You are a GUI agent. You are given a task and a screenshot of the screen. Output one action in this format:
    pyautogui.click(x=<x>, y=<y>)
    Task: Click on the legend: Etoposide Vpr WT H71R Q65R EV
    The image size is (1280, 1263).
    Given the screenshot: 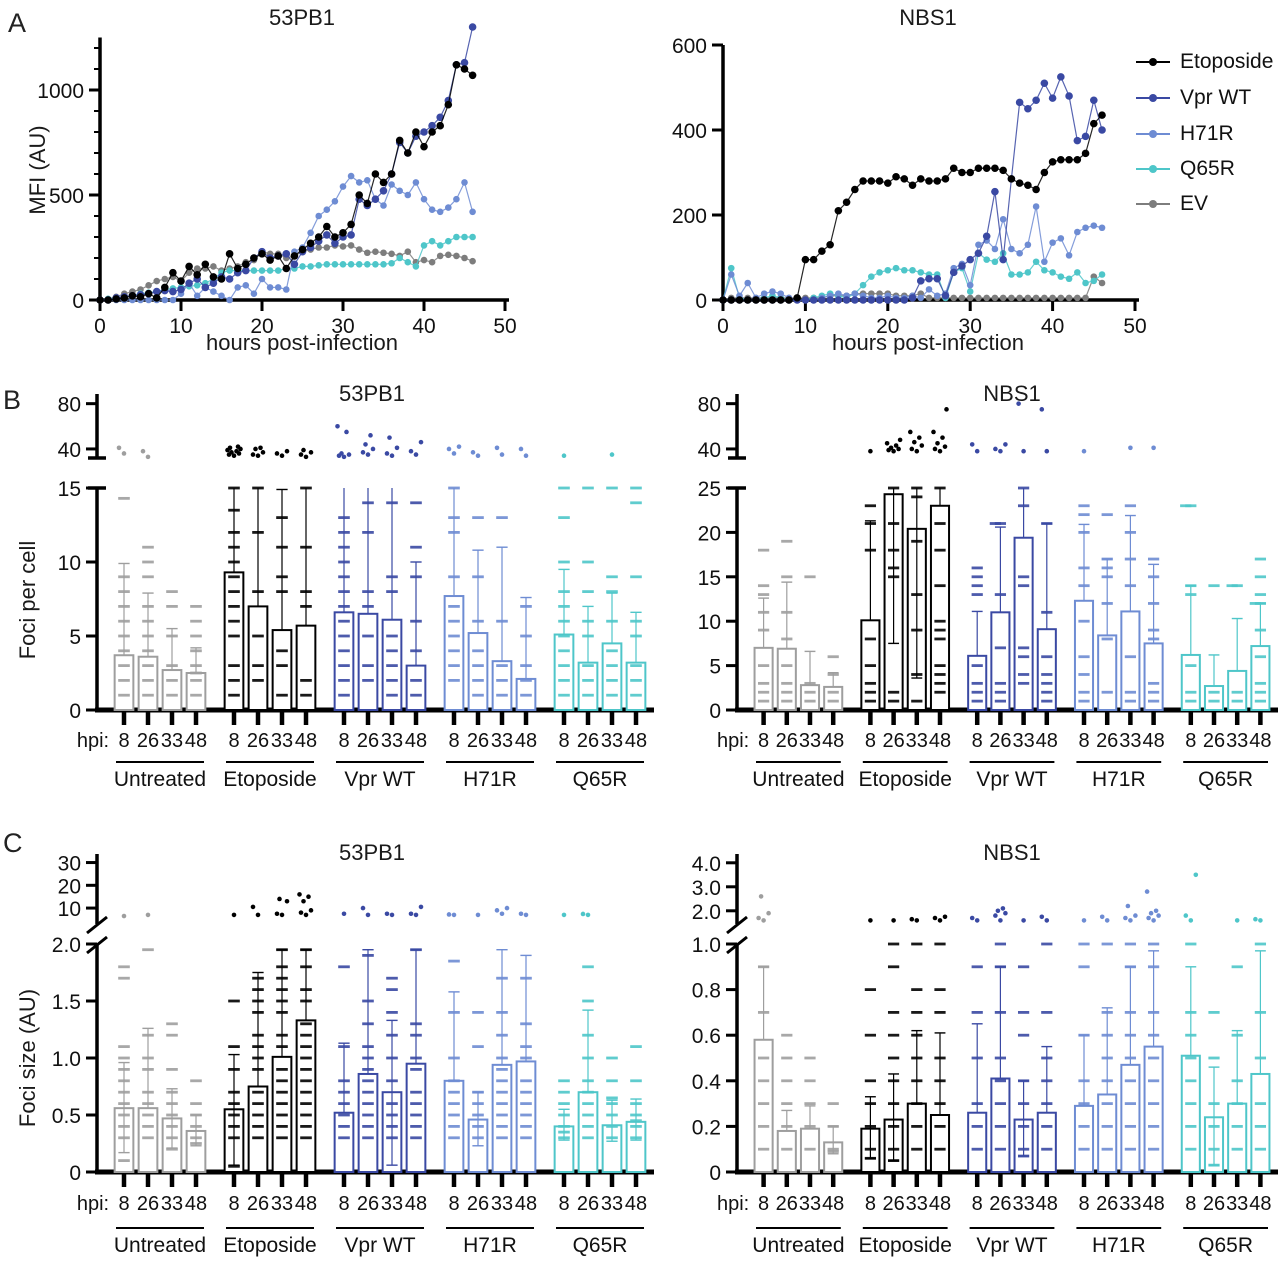 What is the action you would take?
    pyautogui.click(x=1208, y=133)
    